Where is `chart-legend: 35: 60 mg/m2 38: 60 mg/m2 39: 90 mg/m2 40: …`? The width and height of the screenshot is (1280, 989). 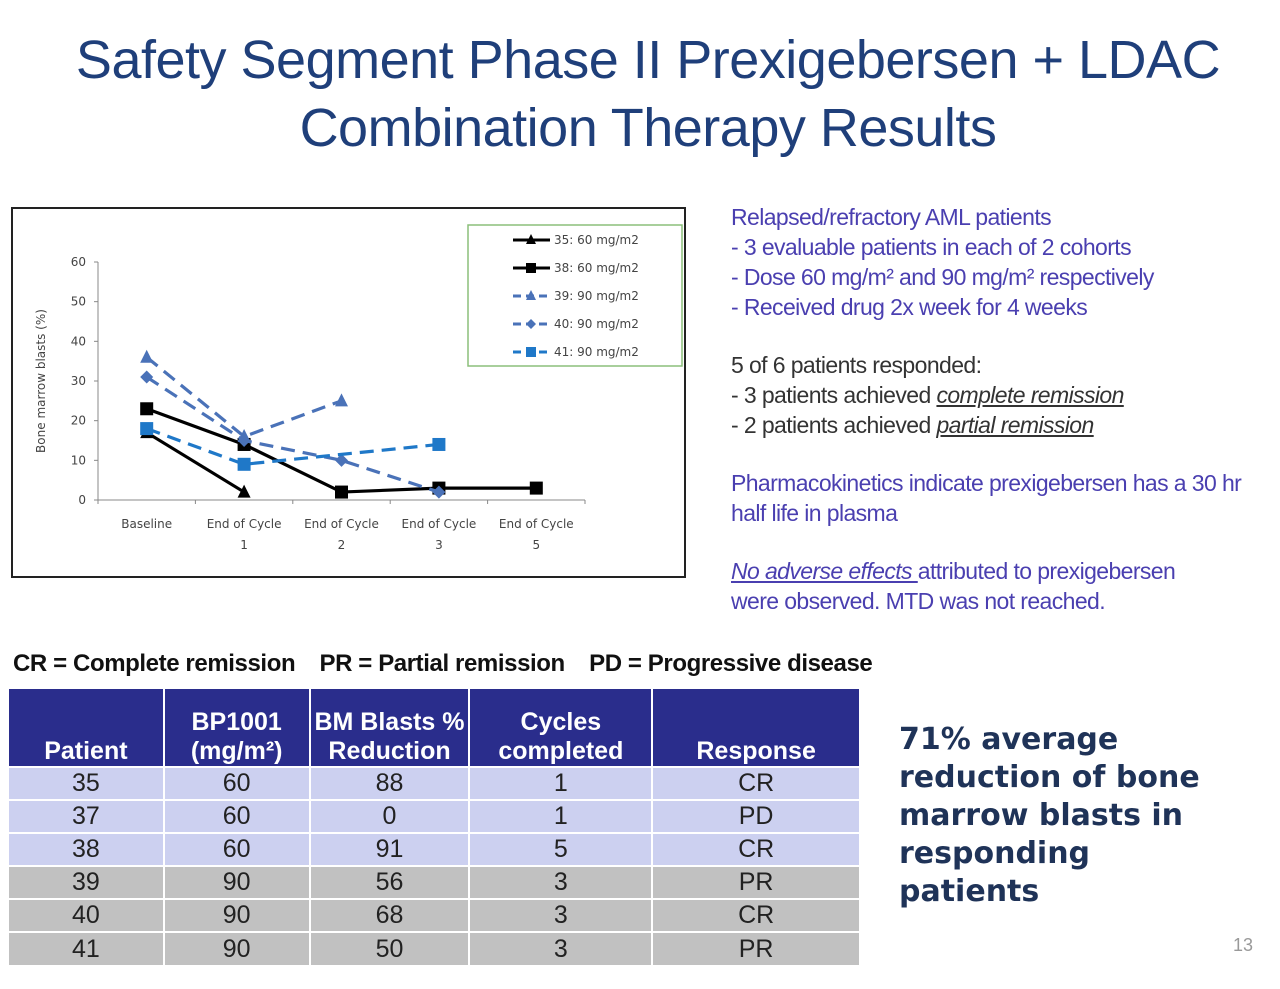
chart-legend: 35: 60 mg/m2 38: 60 mg/m2 39: 90 mg/m2 40: … is located at coordinates (575, 295).